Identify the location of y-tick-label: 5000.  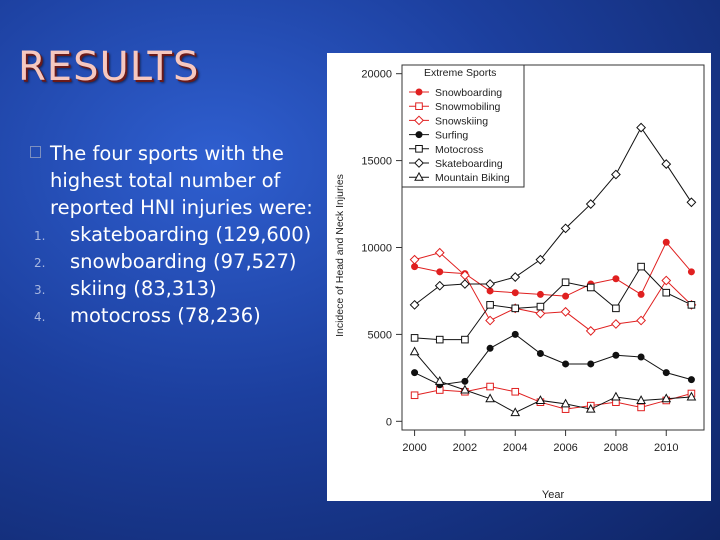
(380, 335).